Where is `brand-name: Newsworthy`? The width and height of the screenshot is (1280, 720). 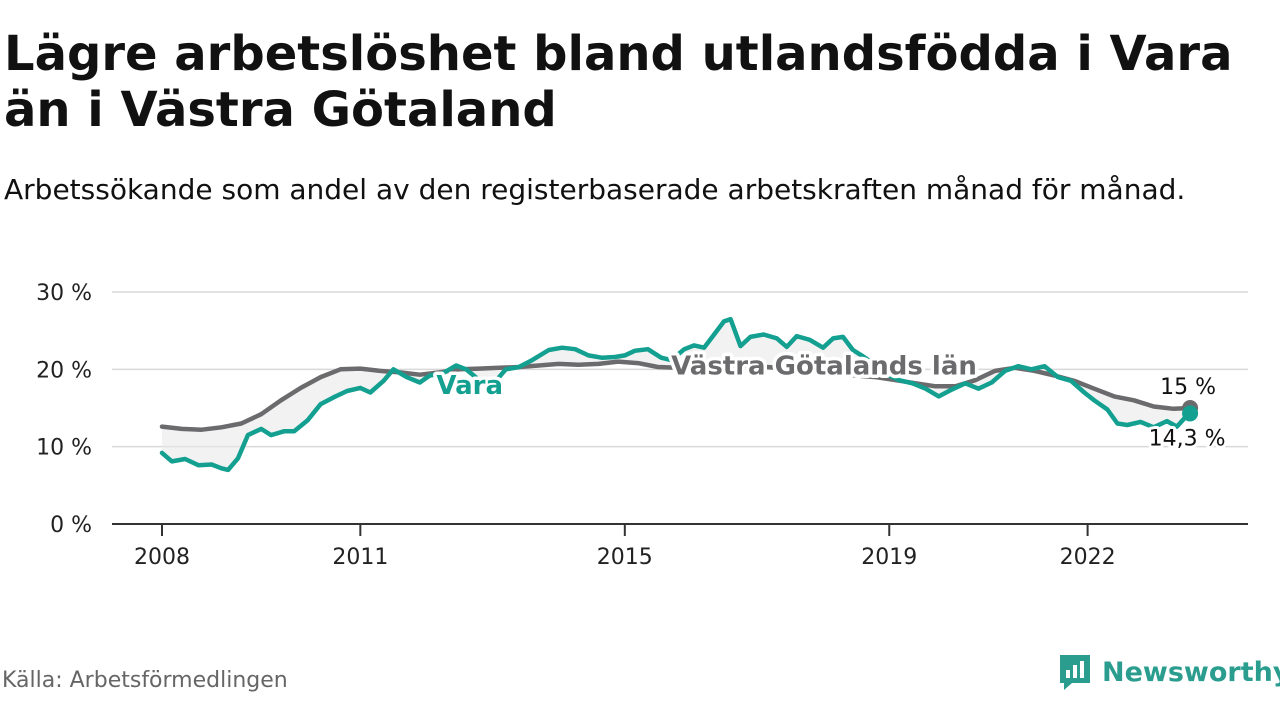 brand-name: Newsworthy is located at coordinates (1191, 672).